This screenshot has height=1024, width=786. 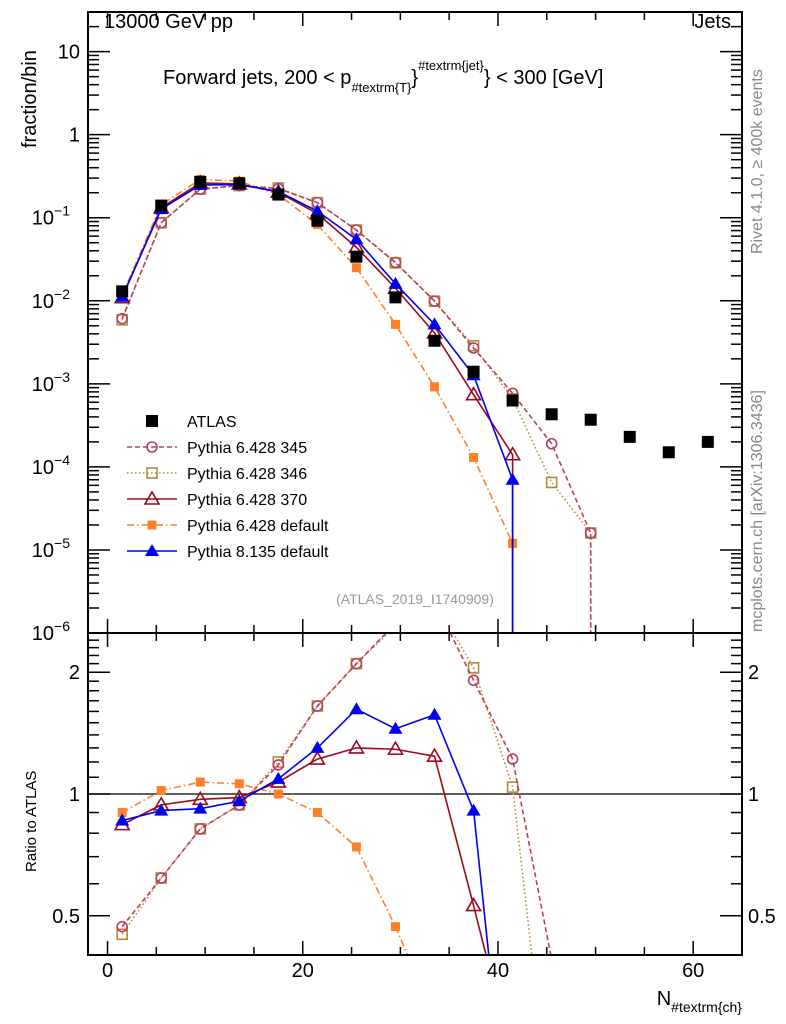 I want to click on ratio-line-p346, so click(x=492, y=794).